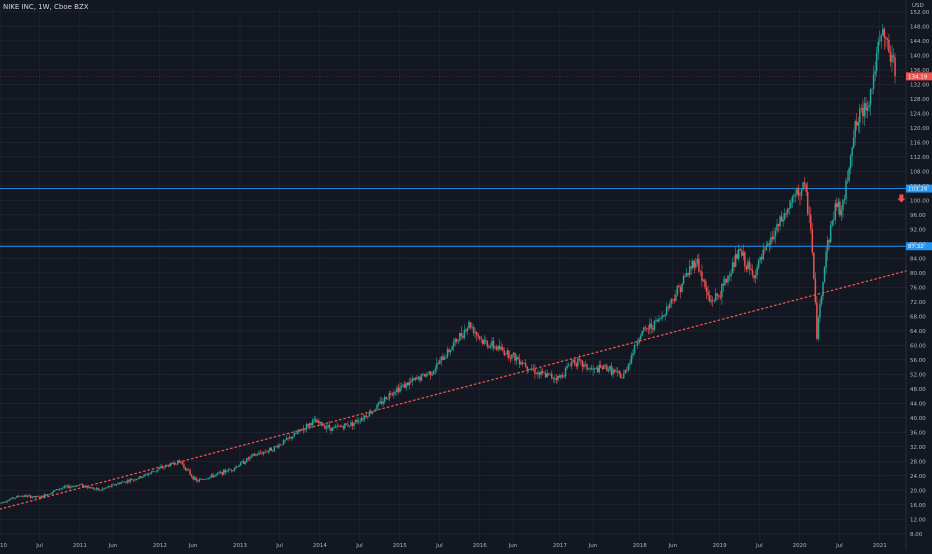  I want to click on y-tick-label: 144.00, so click(920, 42).